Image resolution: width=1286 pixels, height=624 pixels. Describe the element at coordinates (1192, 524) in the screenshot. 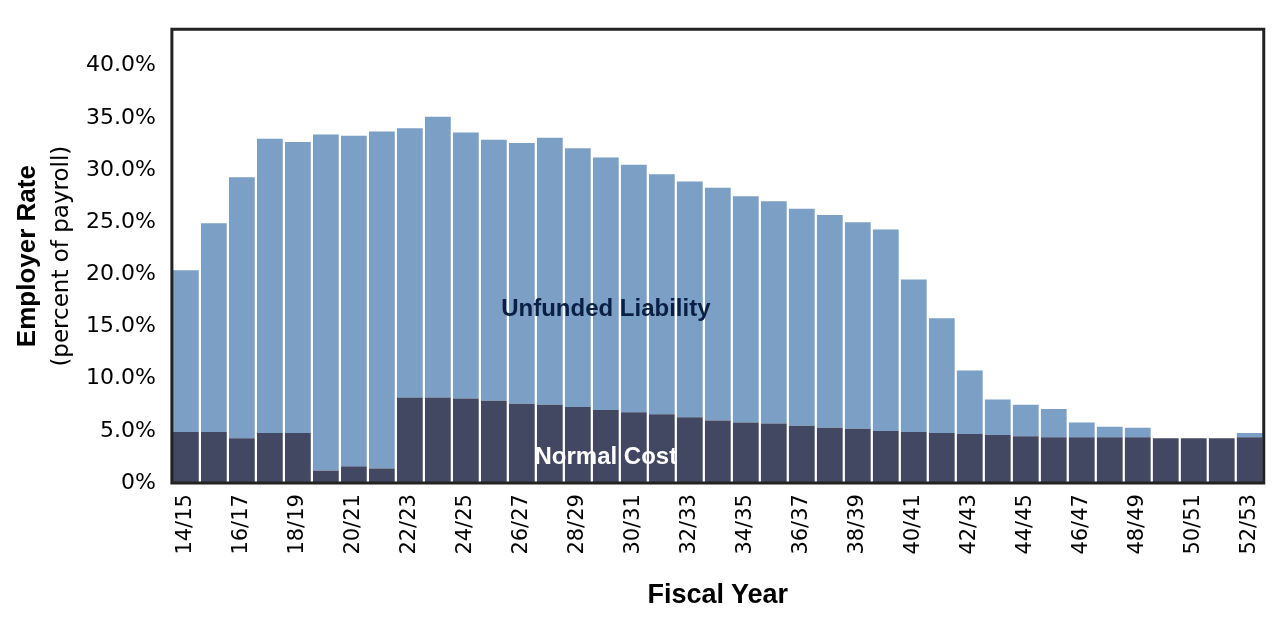

I see `x-tick-label: 50/51` at that location.